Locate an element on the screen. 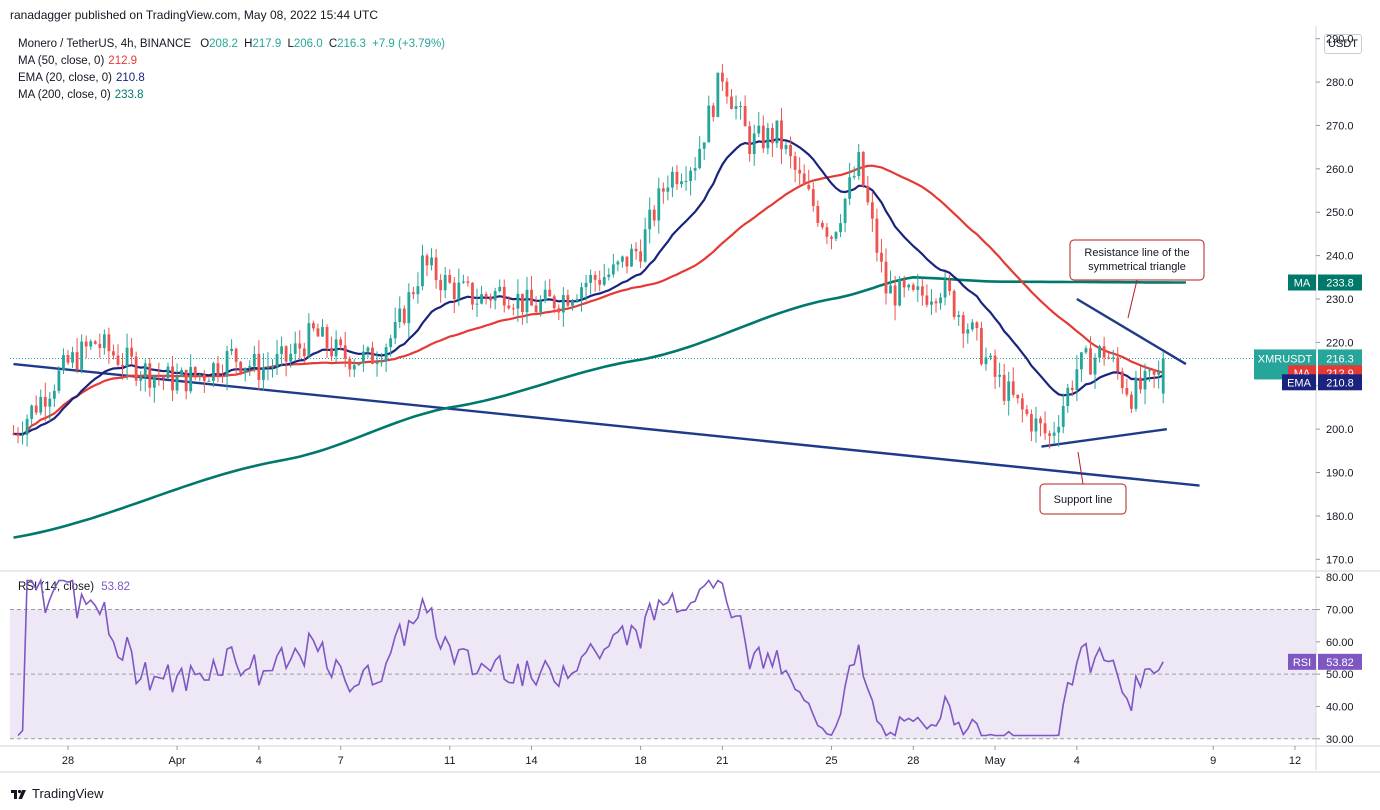  ohlc-close-label: C is located at coordinates (333, 44).